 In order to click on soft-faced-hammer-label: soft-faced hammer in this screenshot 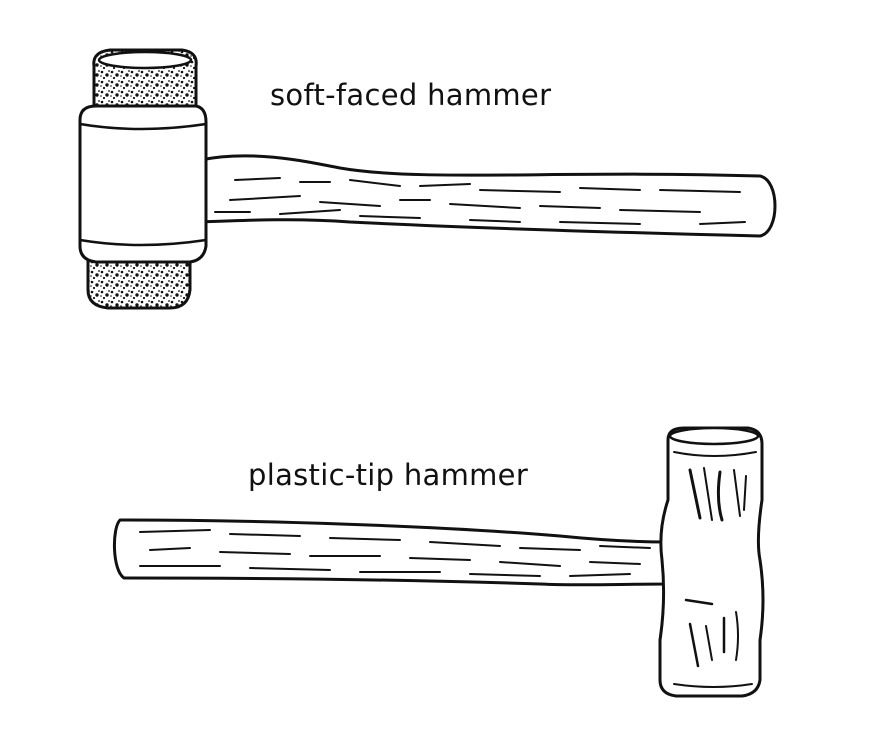, I will do `click(411, 95)`.